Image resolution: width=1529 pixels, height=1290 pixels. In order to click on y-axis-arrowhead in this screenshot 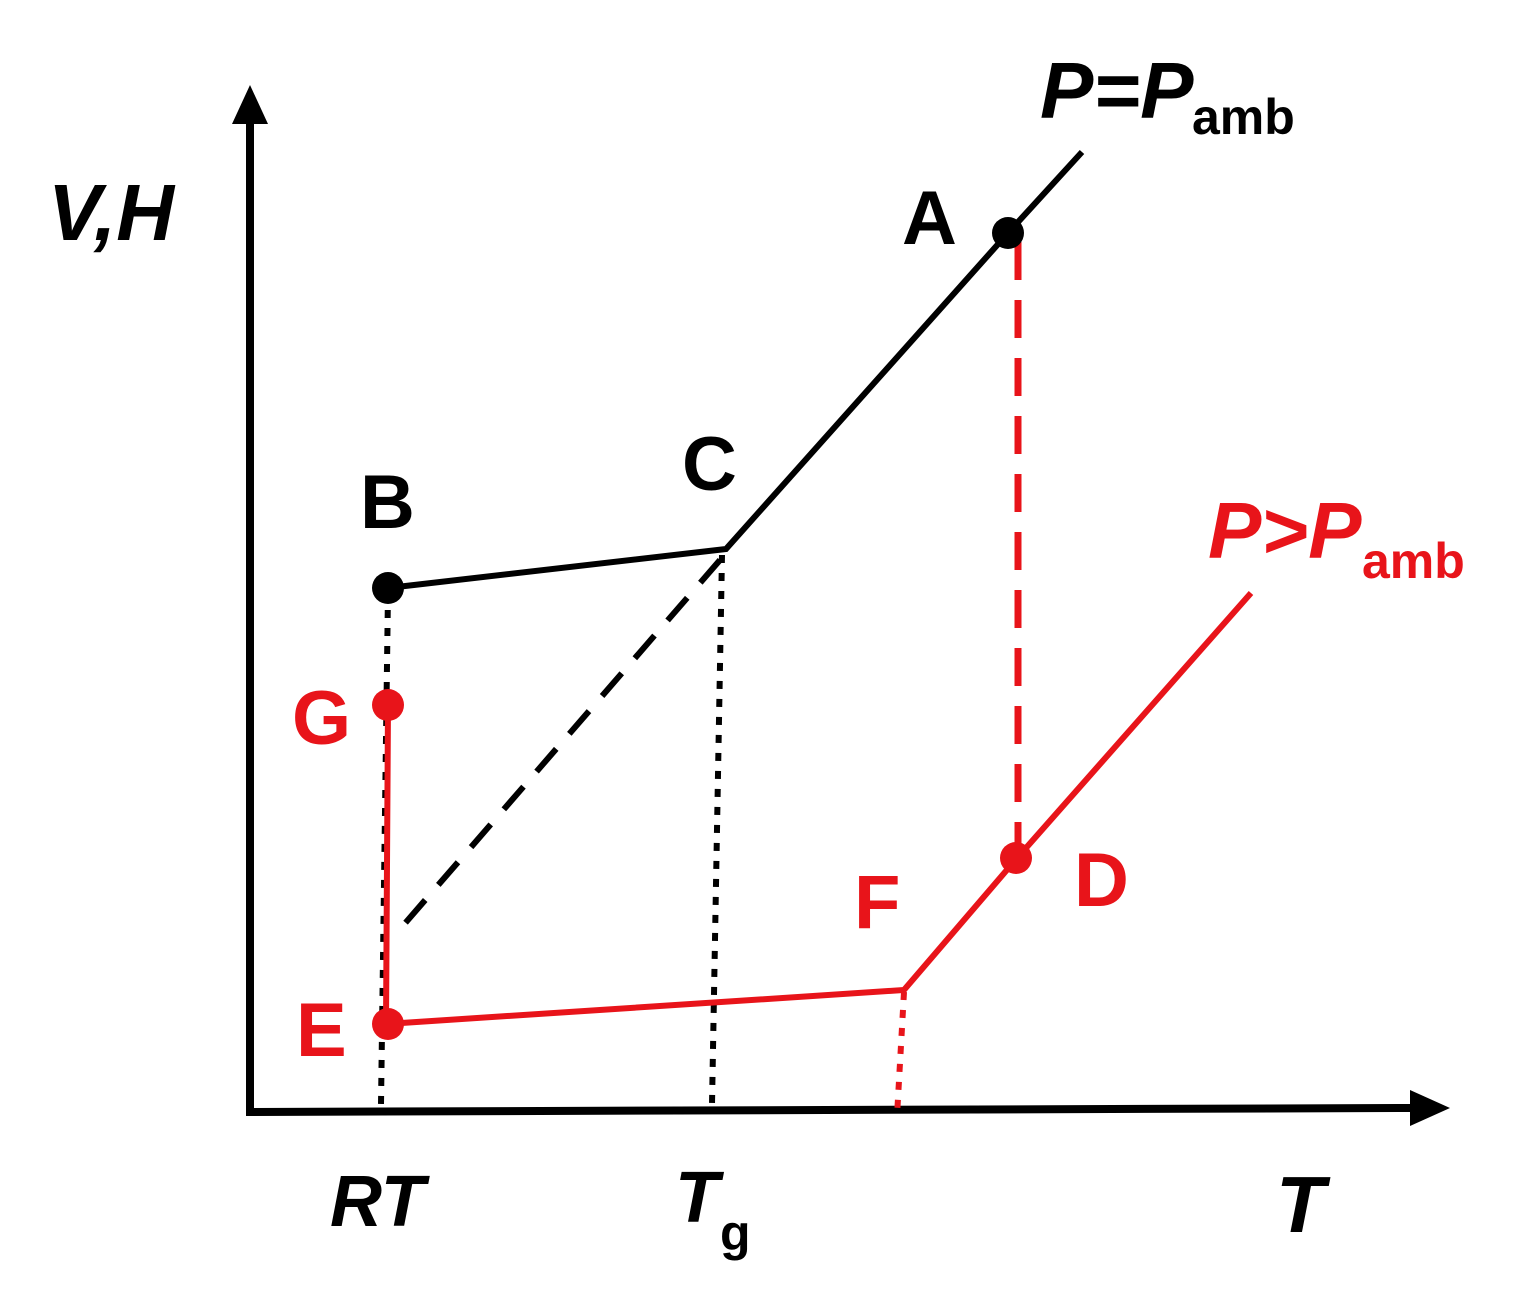, I will do `click(250, 104)`.